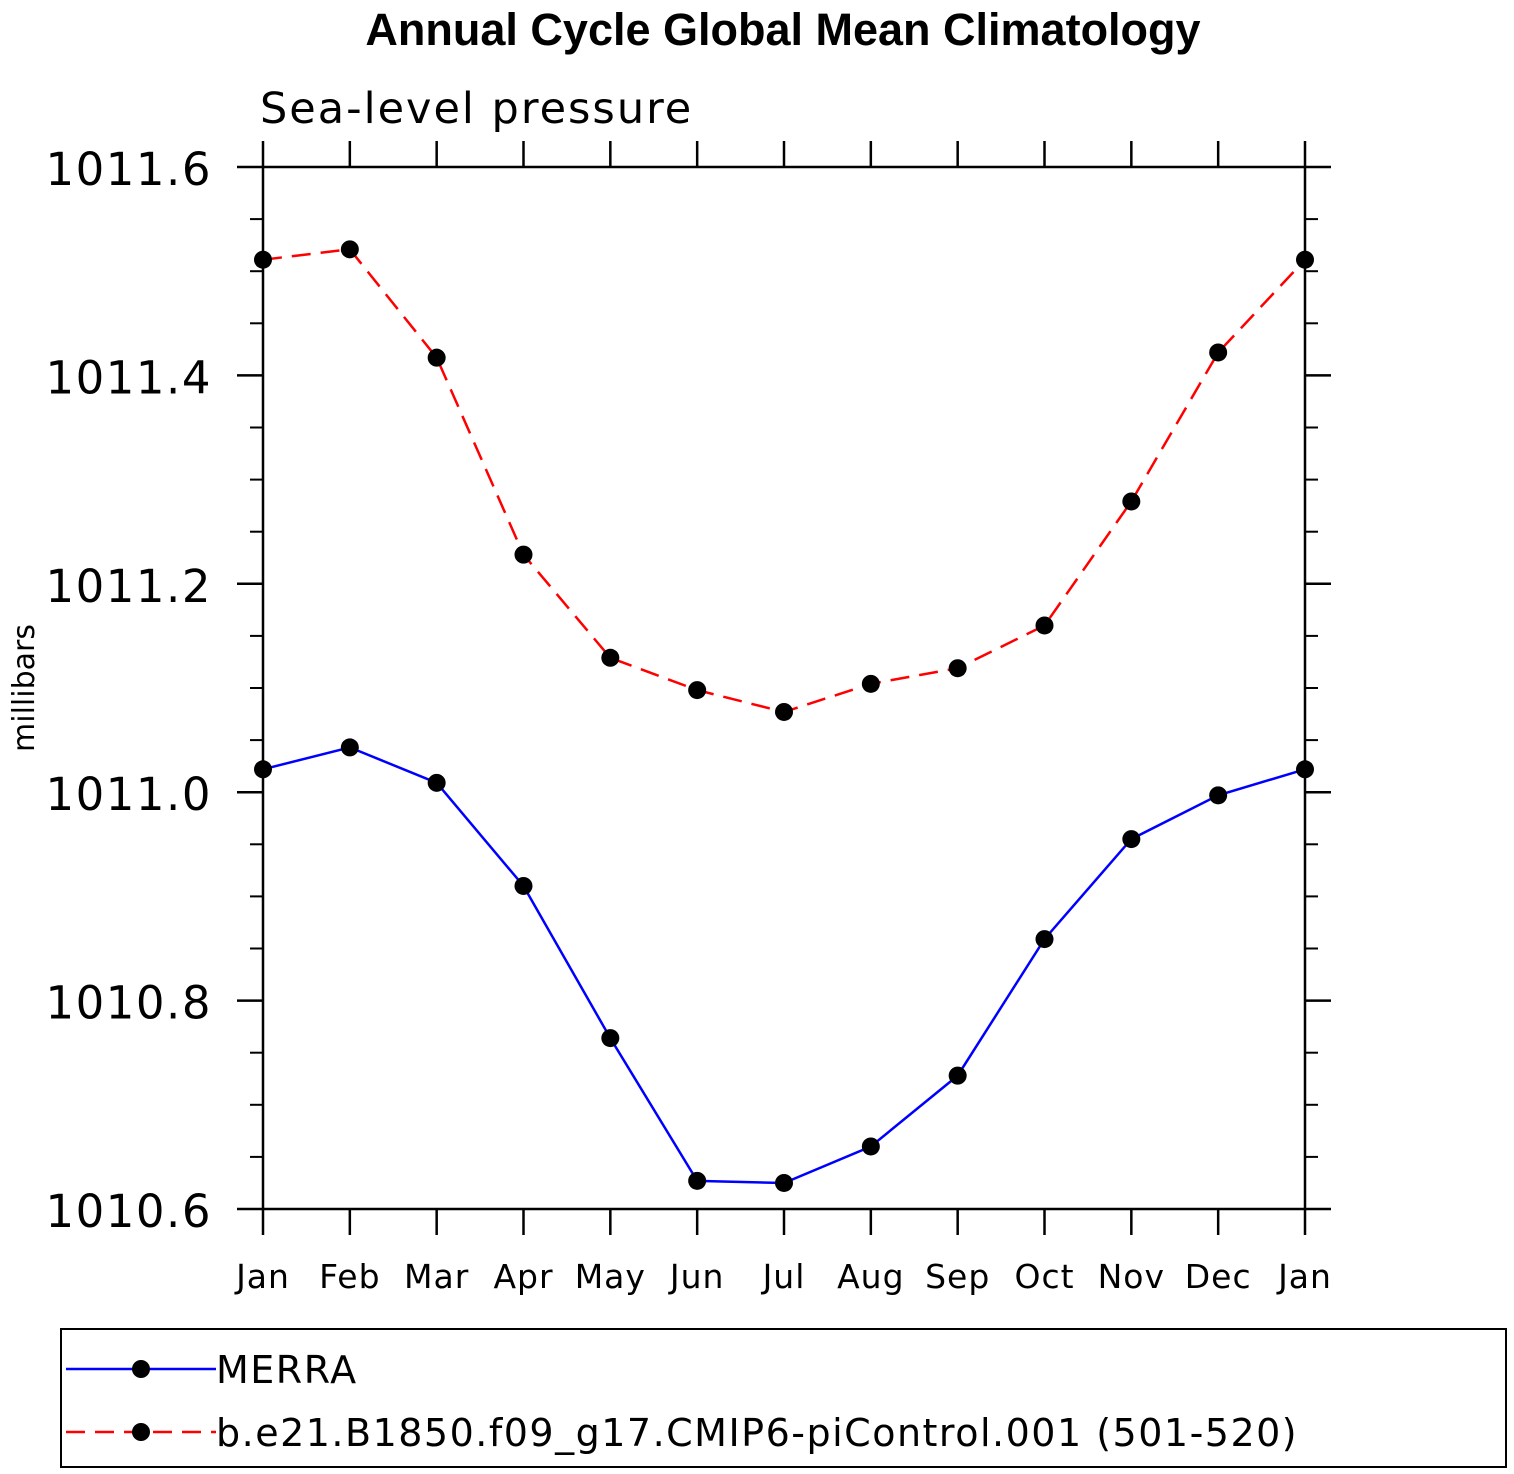 The height and width of the screenshot is (1474, 1514). What do you see at coordinates (129, 1211) in the screenshot?
I see `y-tick-label: 1010.6` at bounding box center [129, 1211].